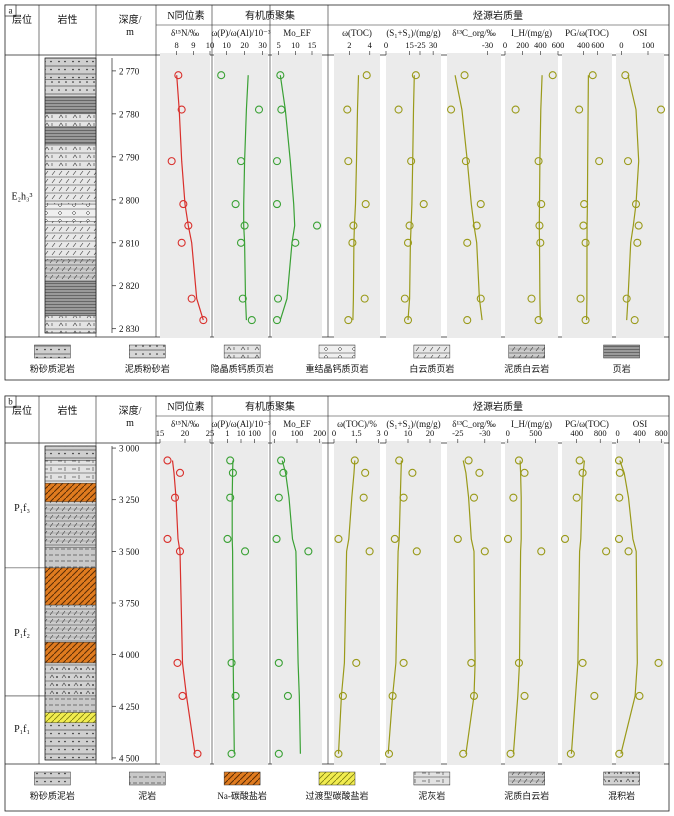  I want to click on track-tick-label: 9, so click(193, 45).